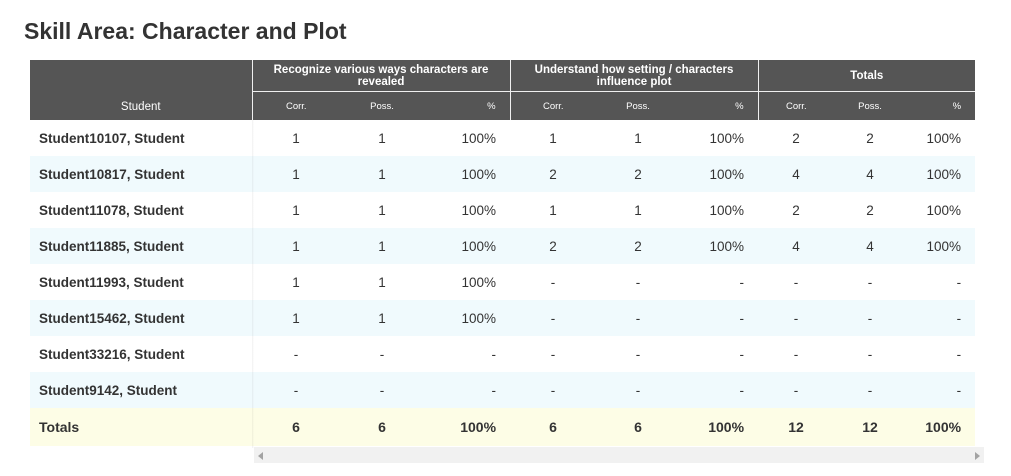 Image resolution: width=1011 pixels, height=476 pixels. Describe the element at coordinates (467, 427) in the screenshot. I see `totals-g1-pct: 100%` at that location.